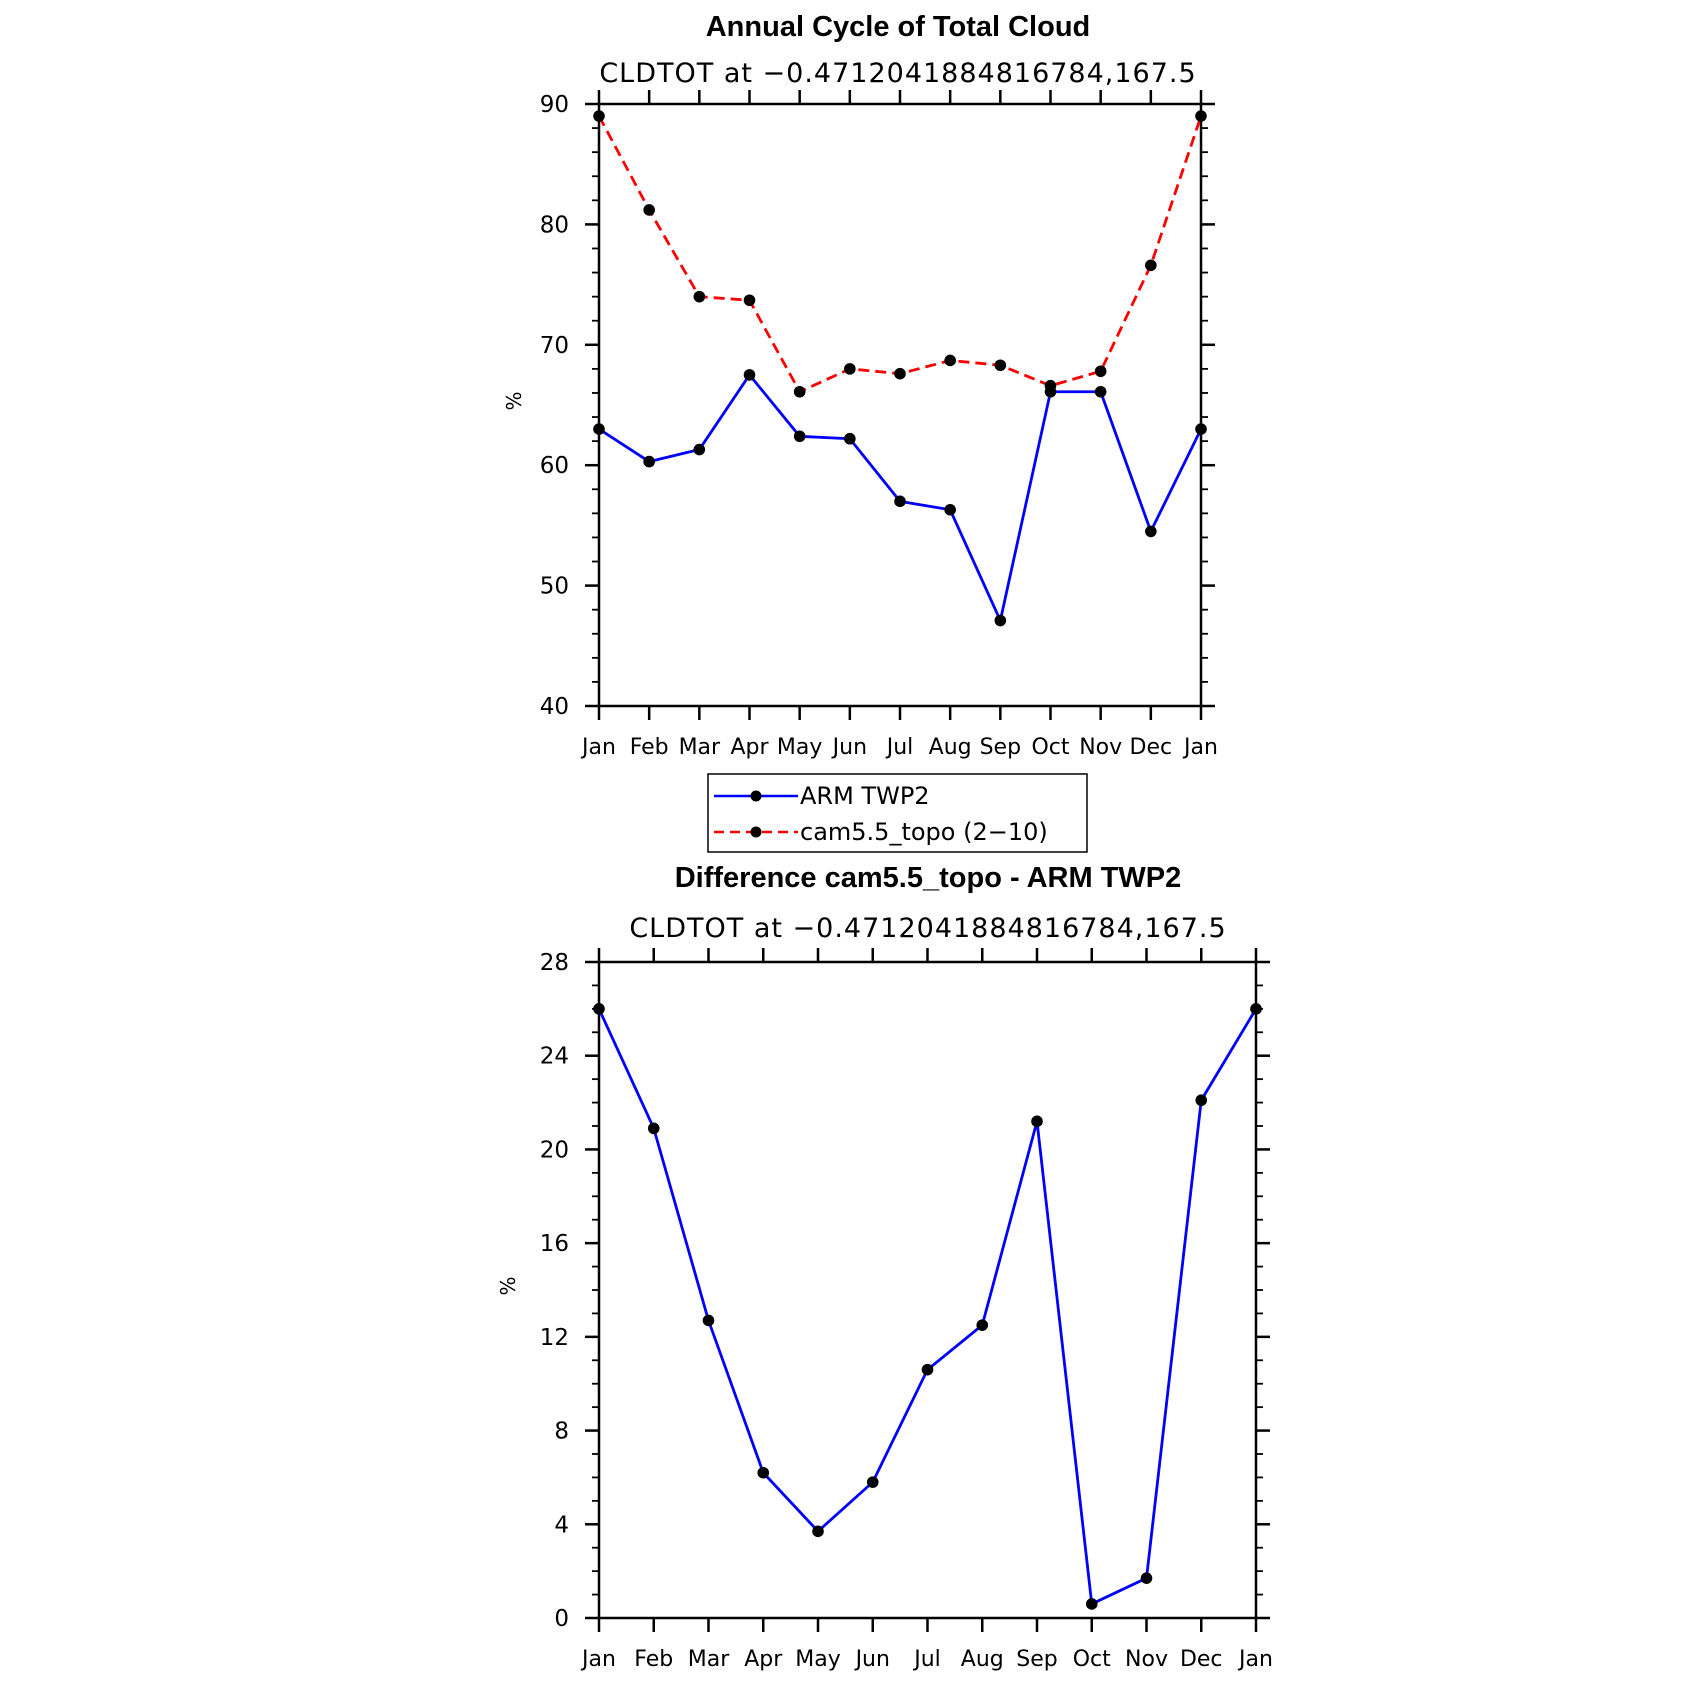 Image resolution: width=1708 pixels, height=1708 pixels. I want to click on y-tick-label: 28, so click(554, 963).